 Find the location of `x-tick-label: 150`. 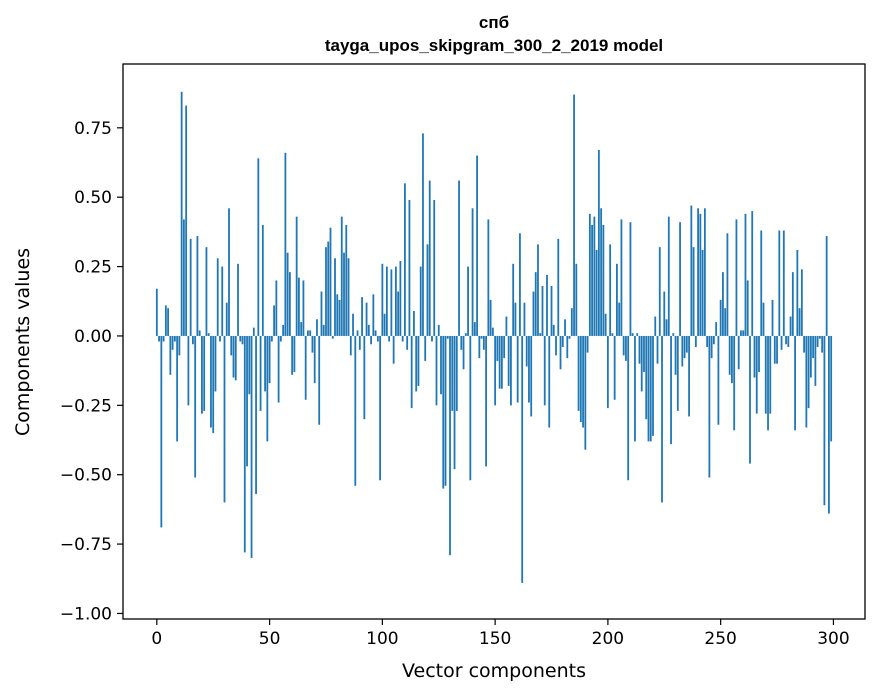

x-tick-label: 150 is located at coordinates (495, 639).